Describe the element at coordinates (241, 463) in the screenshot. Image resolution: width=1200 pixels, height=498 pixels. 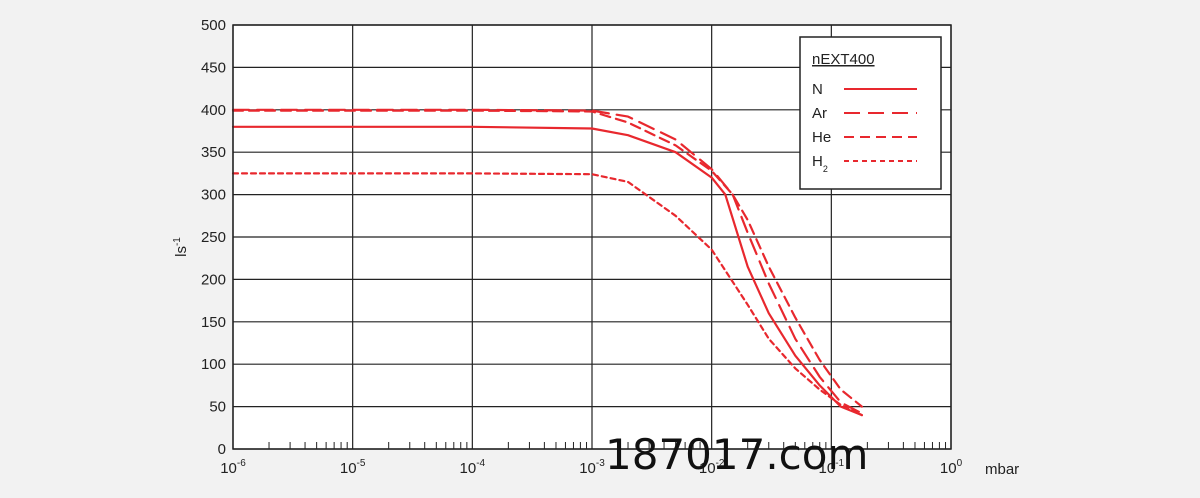
I see `x-tick-exp: -6` at that location.